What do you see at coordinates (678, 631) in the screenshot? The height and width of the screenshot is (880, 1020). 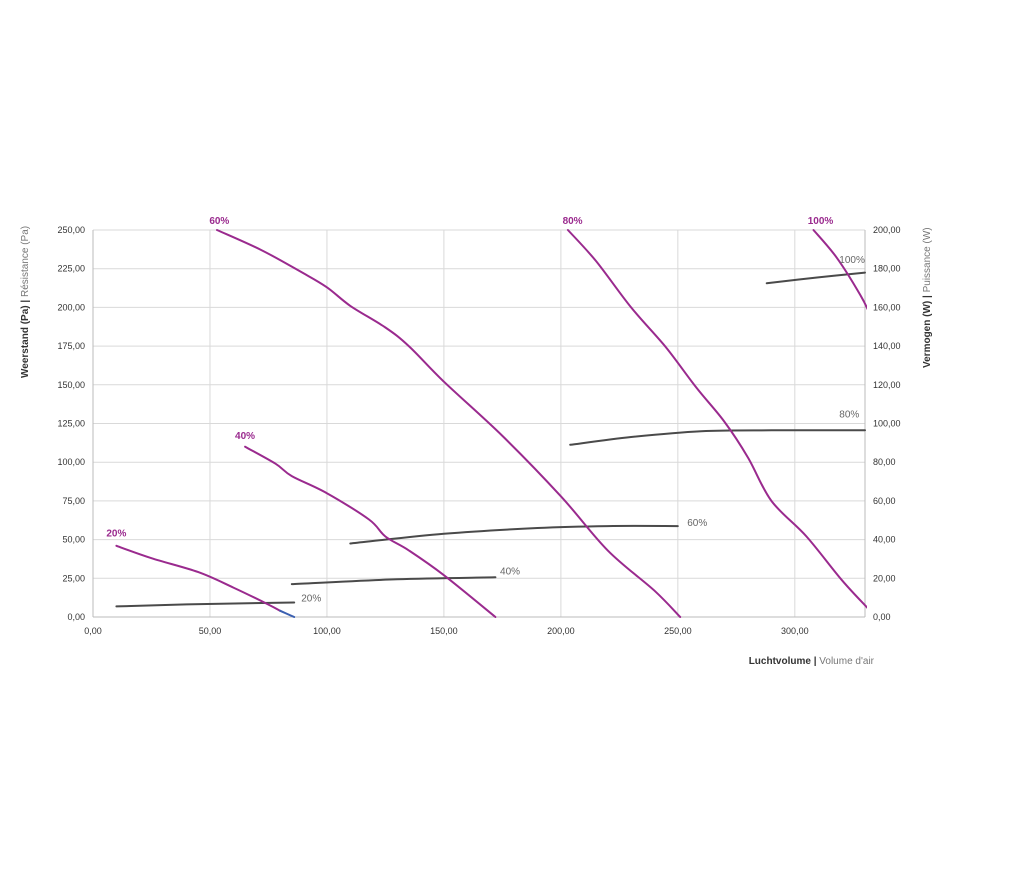 I see `x-tick-label: 250,00` at bounding box center [678, 631].